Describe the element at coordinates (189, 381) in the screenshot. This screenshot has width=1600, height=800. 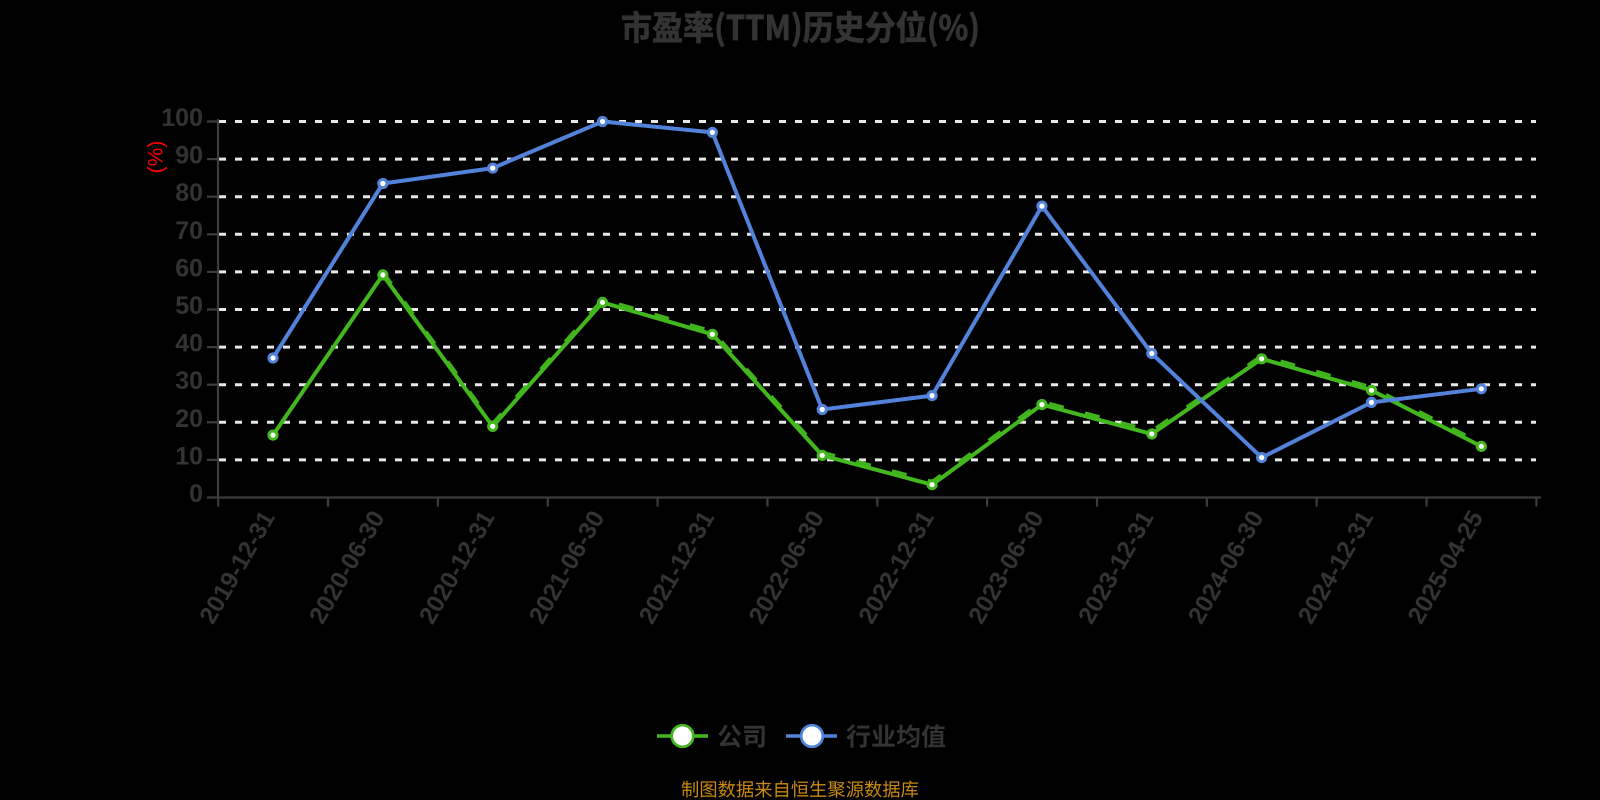
I see `svg-text: 30` at that location.